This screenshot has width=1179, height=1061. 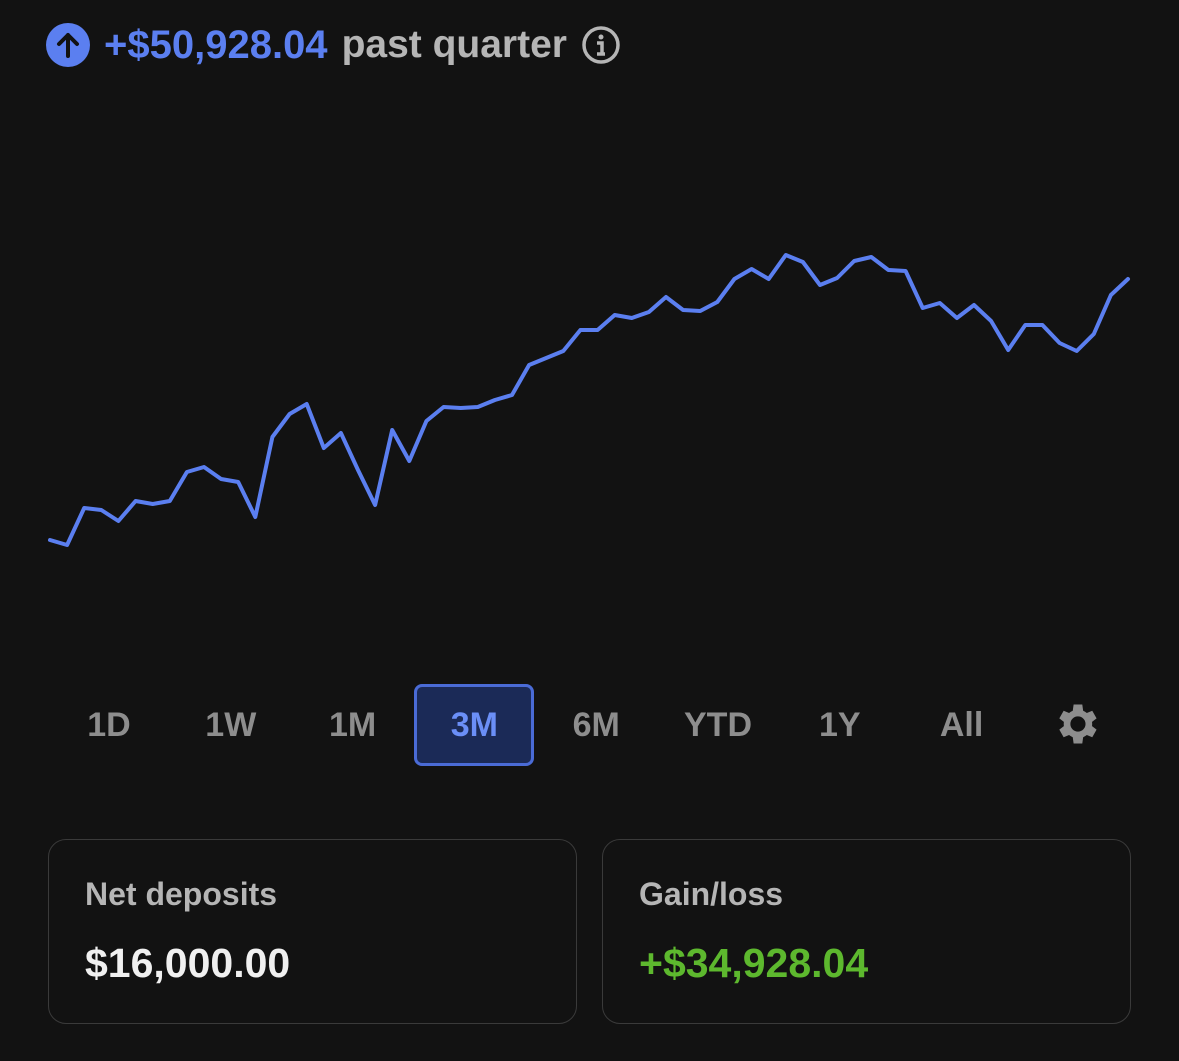 I want to click on range-button: 1Y, so click(x=840, y=724).